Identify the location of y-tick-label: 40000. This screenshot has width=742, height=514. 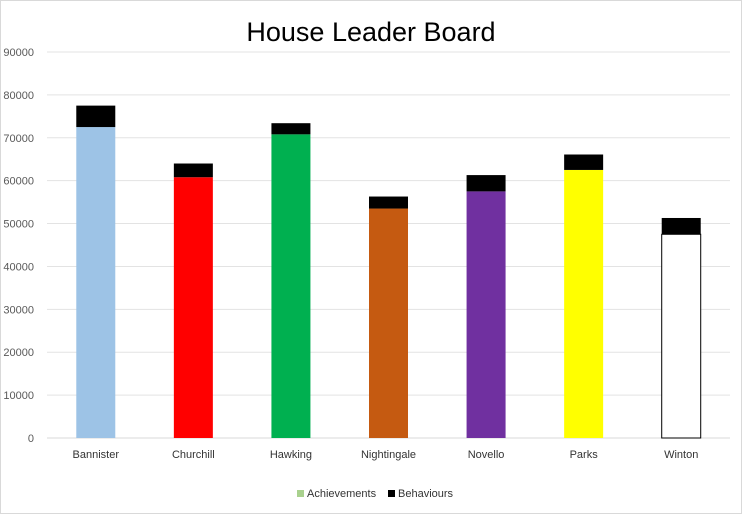
(18, 267).